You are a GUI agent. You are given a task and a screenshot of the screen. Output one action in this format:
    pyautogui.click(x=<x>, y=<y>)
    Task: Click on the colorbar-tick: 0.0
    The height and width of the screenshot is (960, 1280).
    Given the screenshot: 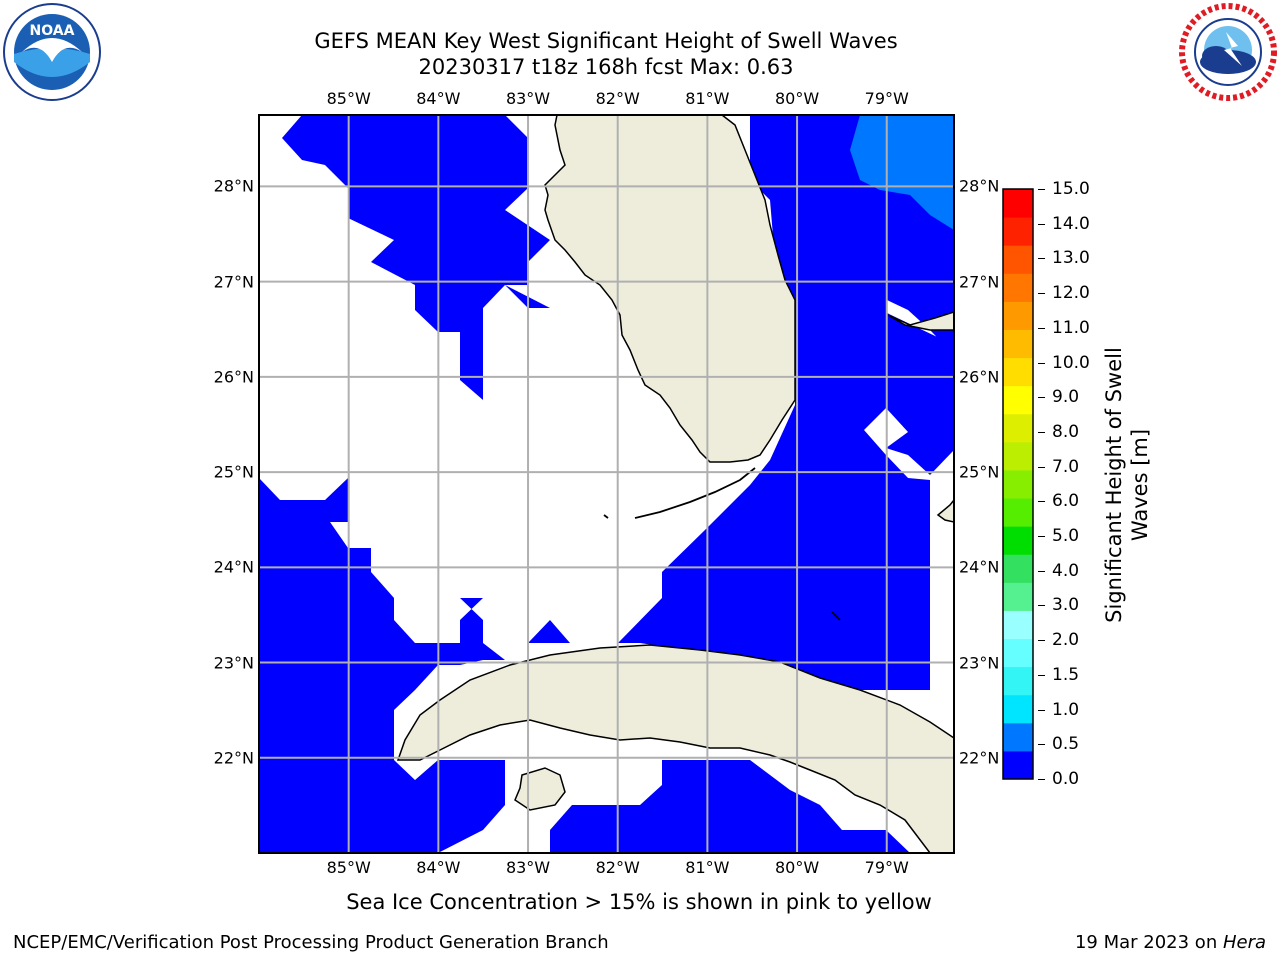 What is the action you would take?
    pyautogui.click(x=1066, y=779)
    